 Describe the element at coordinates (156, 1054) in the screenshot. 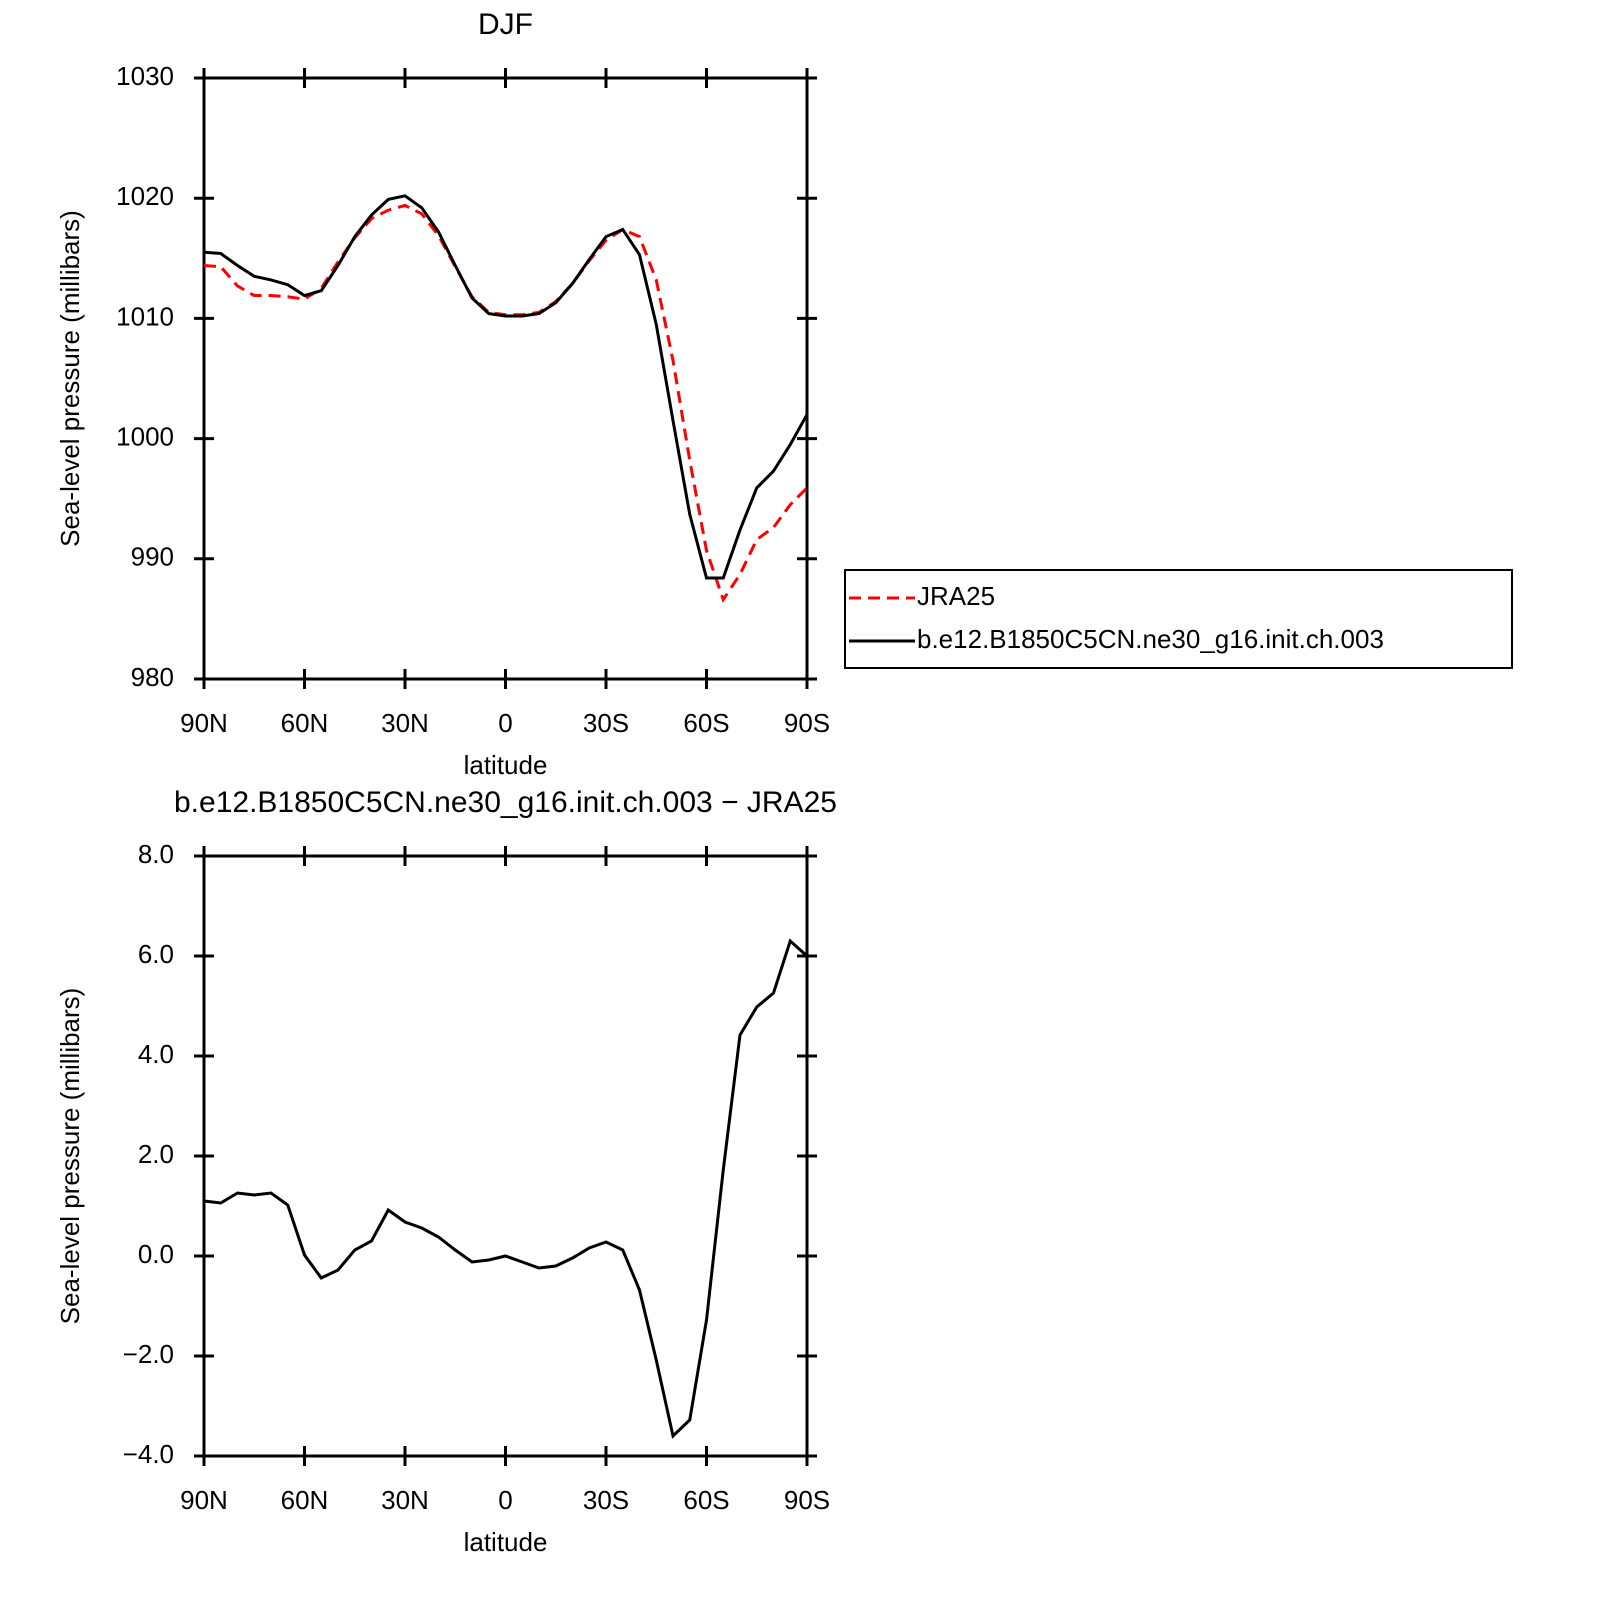

I see `y-tick-label: 4.0` at that location.